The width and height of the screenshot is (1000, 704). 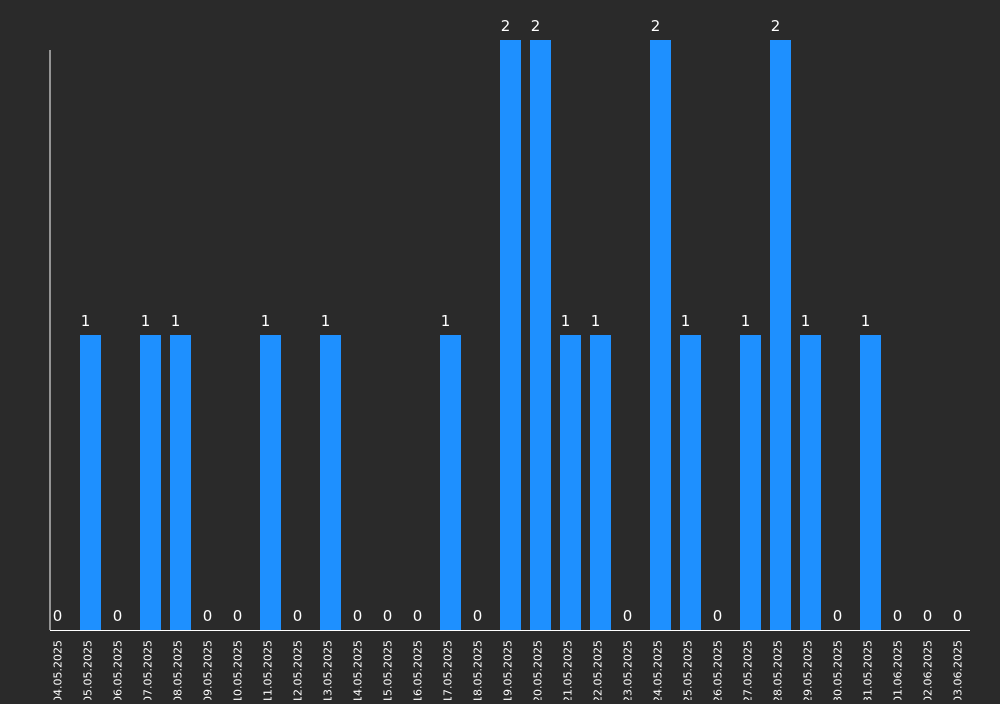 I want to click on x-tick-label-09.05.2025: 09.05.2025, so click(x=208, y=670).